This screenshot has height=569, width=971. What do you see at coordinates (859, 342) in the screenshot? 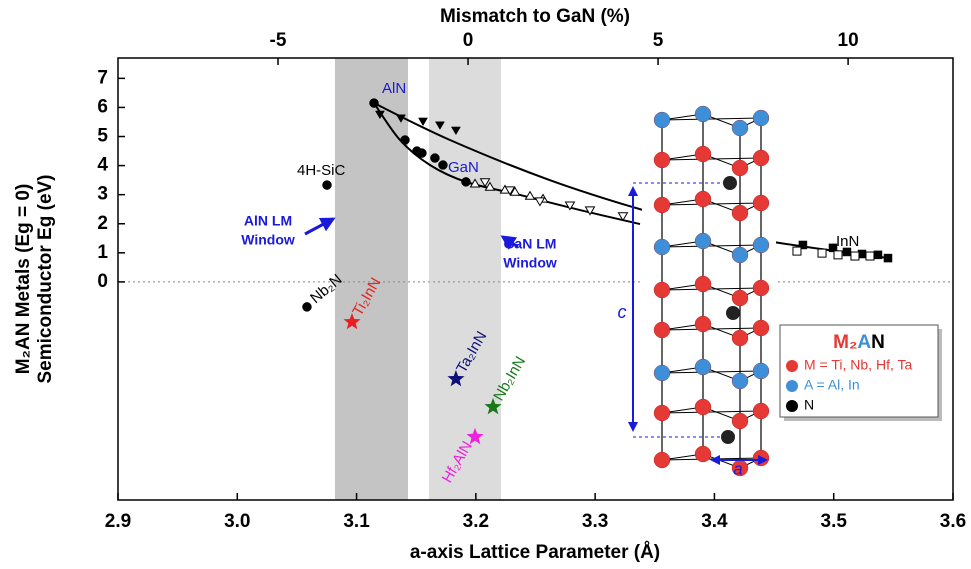
I see `legend-title: M₂AN` at bounding box center [859, 342].